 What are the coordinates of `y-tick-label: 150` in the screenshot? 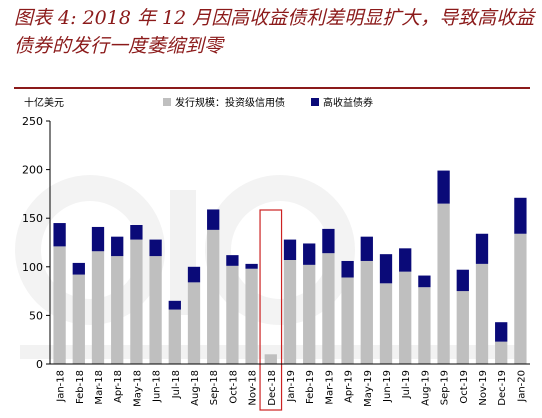 It's located at (32, 218).